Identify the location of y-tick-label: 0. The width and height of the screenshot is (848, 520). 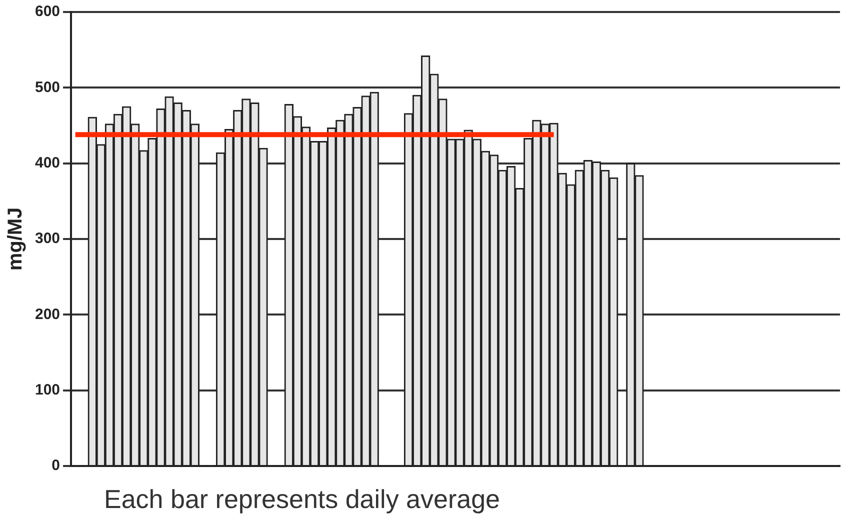
(56, 465).